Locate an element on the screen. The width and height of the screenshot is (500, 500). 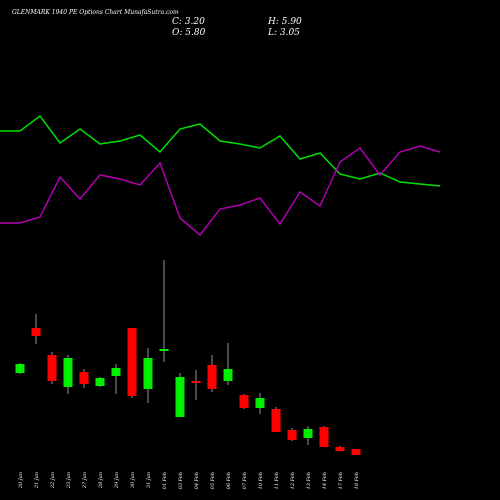
x-tick-label: 18 Feb is located at coordinates (357, 480).